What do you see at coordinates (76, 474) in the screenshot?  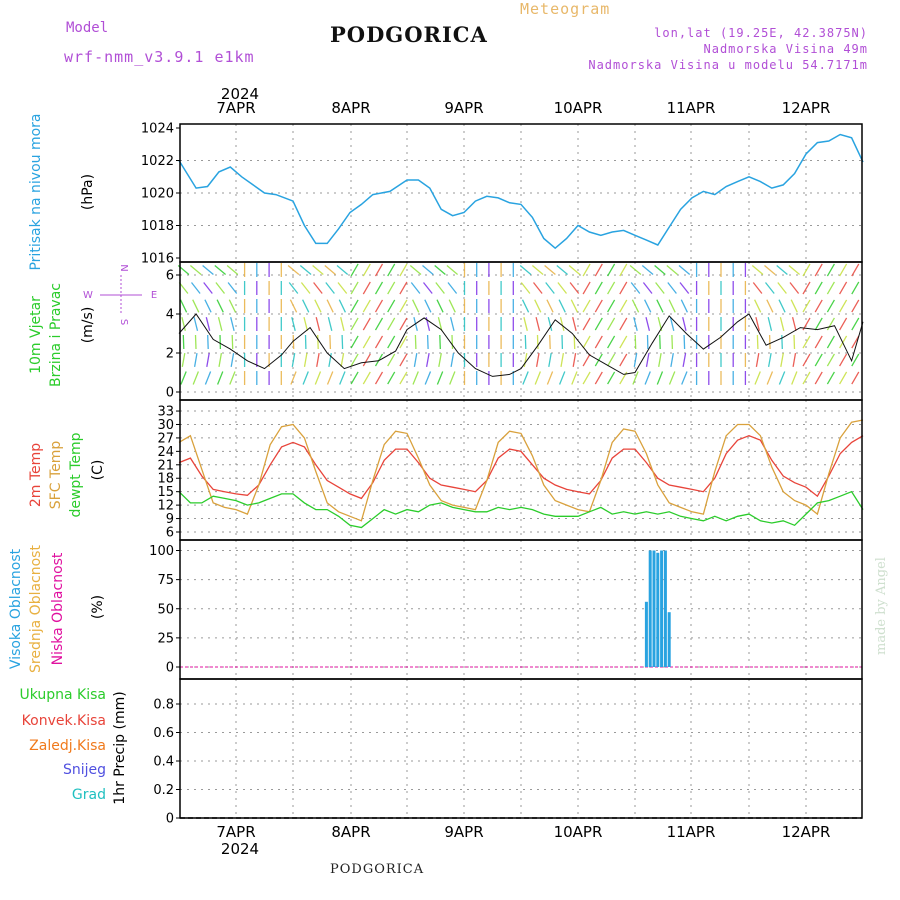 I see `dewpt-temp-label: dewpt Temp` at bounding box center [76, 474].